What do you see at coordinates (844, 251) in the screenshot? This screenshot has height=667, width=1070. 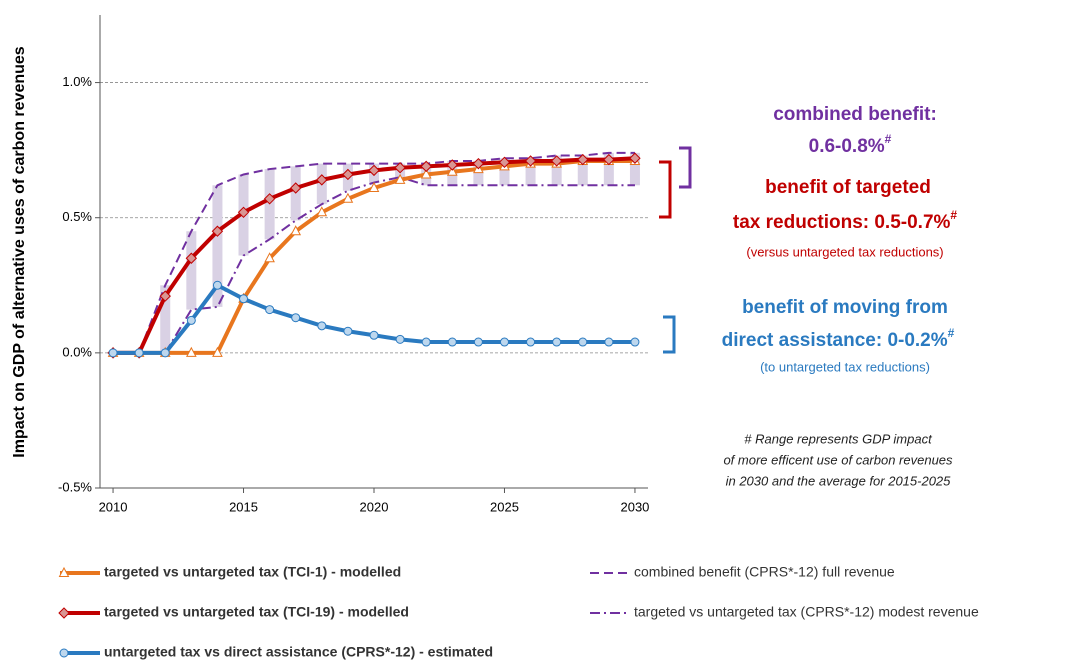 I see `annotation: (versus untargeted tax reductions)` at bounding box center [844, 251].